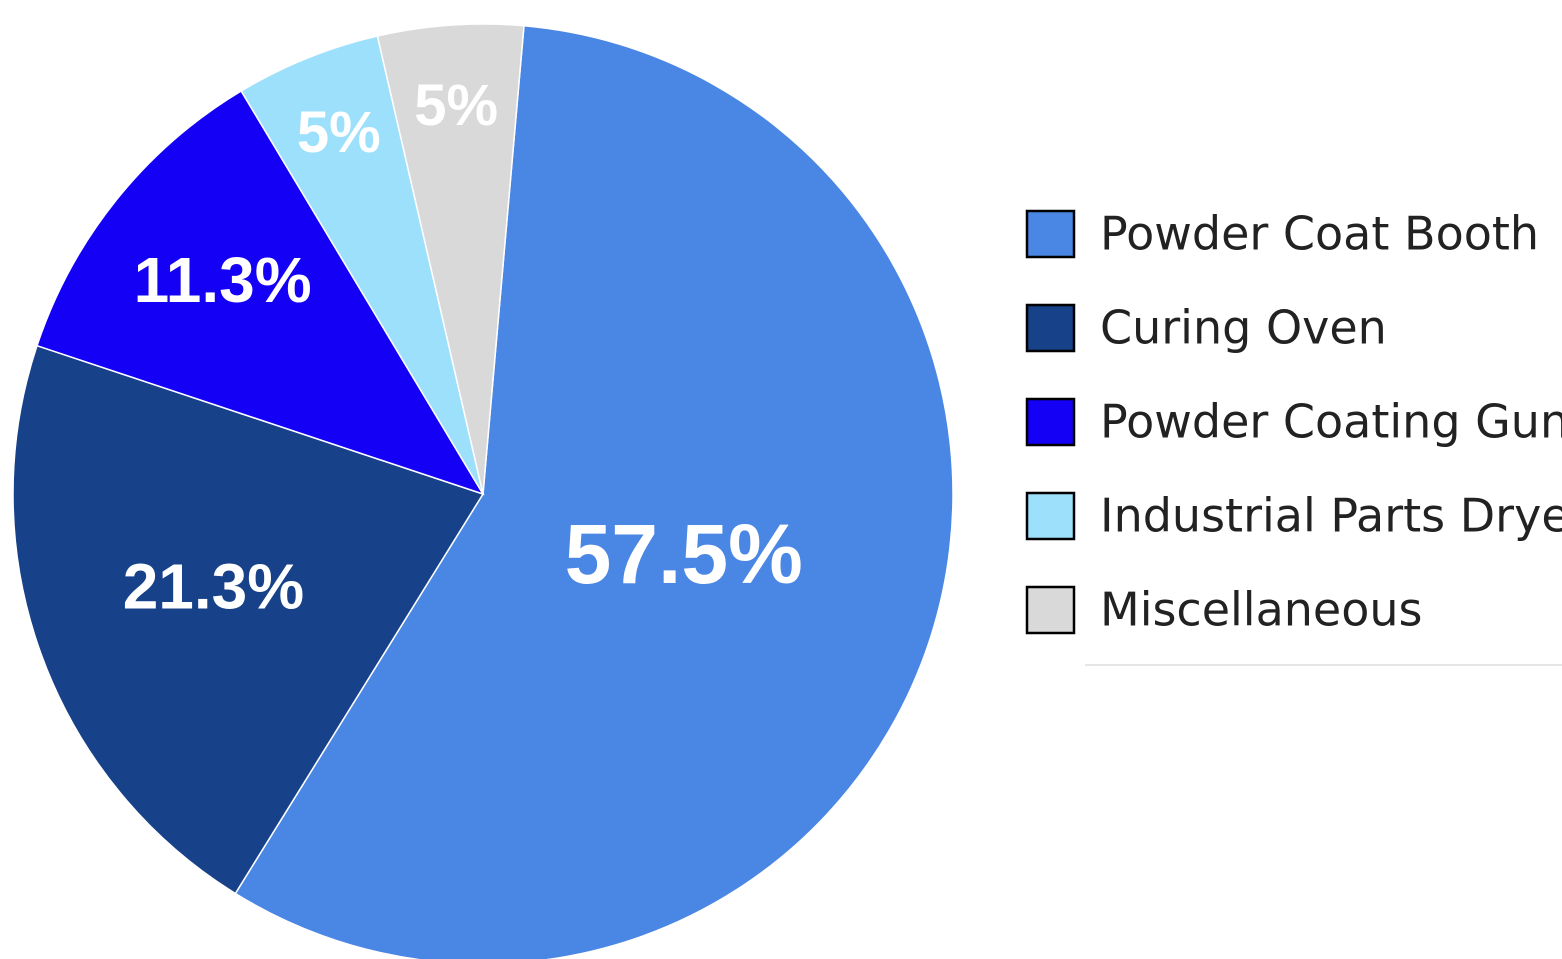  What do you see at coordinates (1319, 234) in the screenshot?
I see `legend-label: Powder Coat Booth` at bounding box center [1319, 234].